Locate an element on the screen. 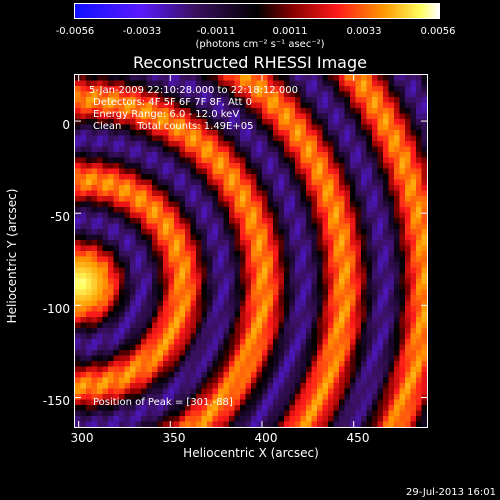  colorbar-units-label: (photons cm⁻² s⁻¹ asec⁻²) is located at coordinates (260, 44).